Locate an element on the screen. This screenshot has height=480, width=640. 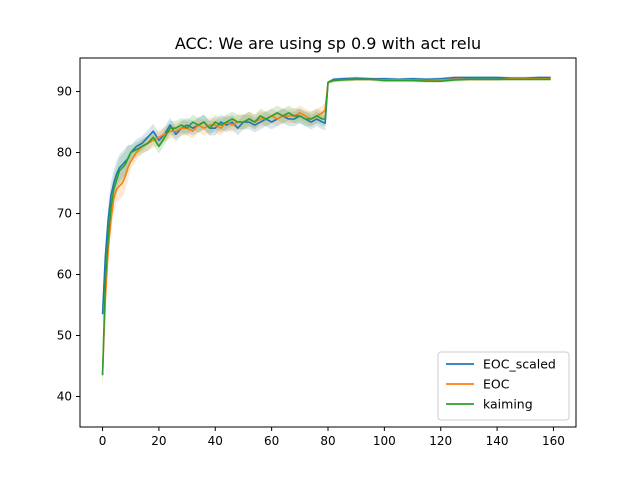
x-tick-label: 140 is located at coordinates (497, 441).